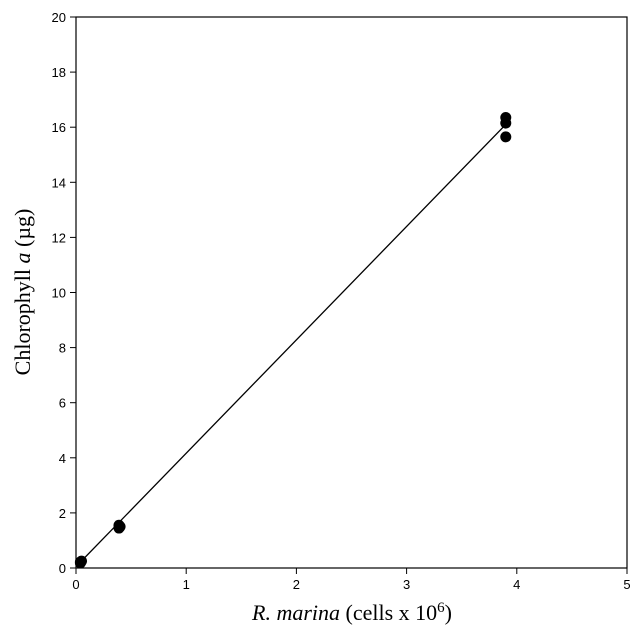 Image resolution: width=630 pixels, height=631 pixels. What do you see at coordinates (186, 584) in the screenshot?
I see `x-tick-label: 1` at bounding box center [186, 584].